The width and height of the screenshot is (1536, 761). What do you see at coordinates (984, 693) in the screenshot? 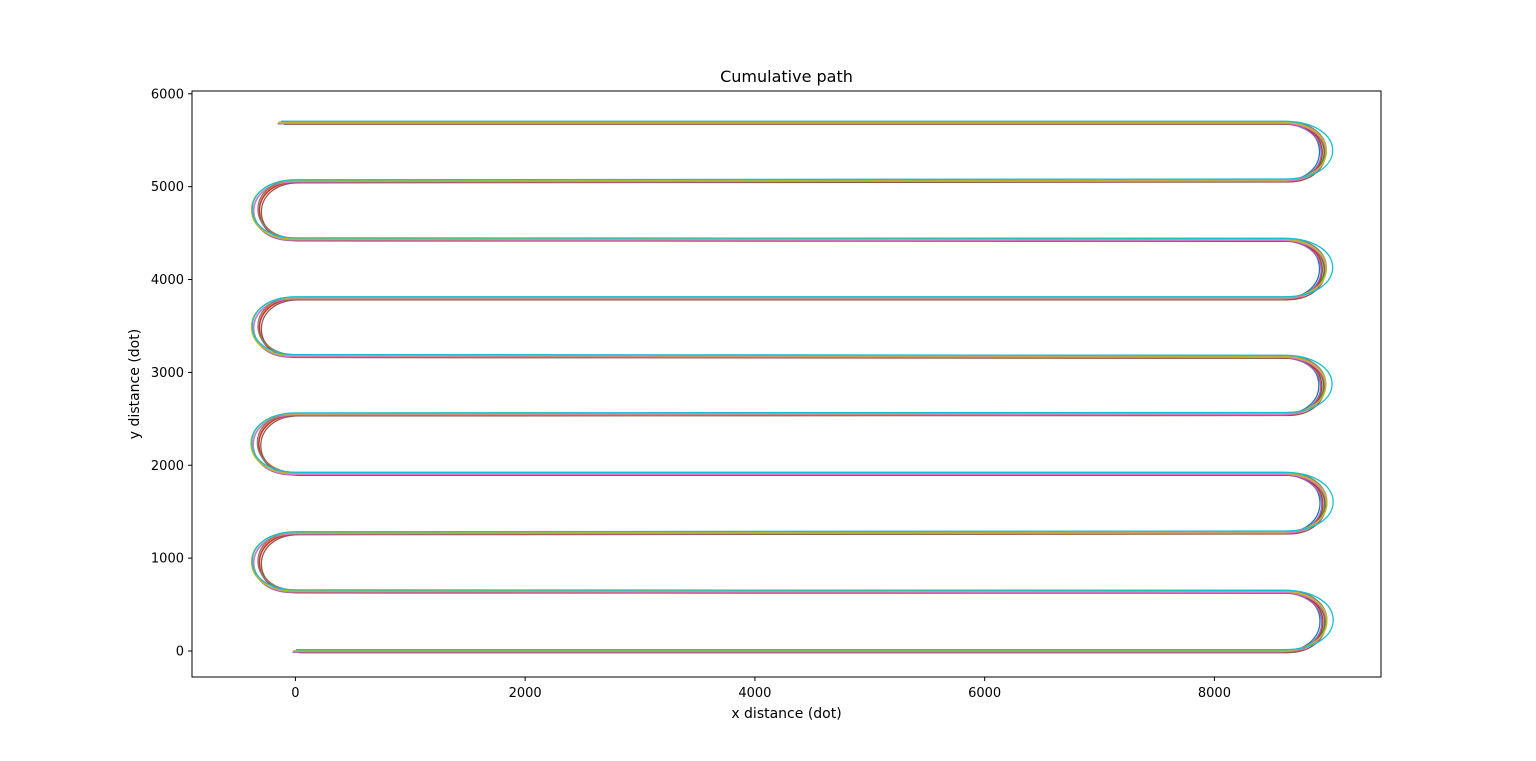
I see `x-tick-label: 6000` at bounding box center [984, 693].